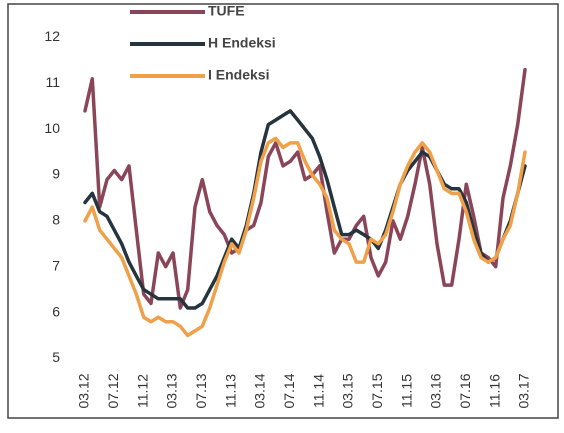  What do you see at coordinates (436, 390) in the screenshot?
I see `x-tick-label: 03.16` at bounding box center [436, 390].